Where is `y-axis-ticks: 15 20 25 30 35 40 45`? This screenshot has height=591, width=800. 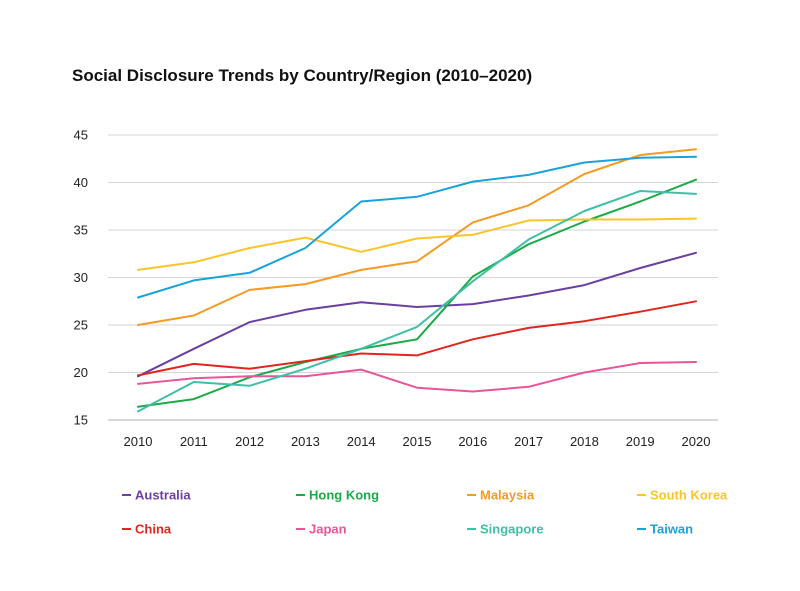
y-axis-ticks: 15 20 25 30 35 40 45 is located at coordinates (81, 278).